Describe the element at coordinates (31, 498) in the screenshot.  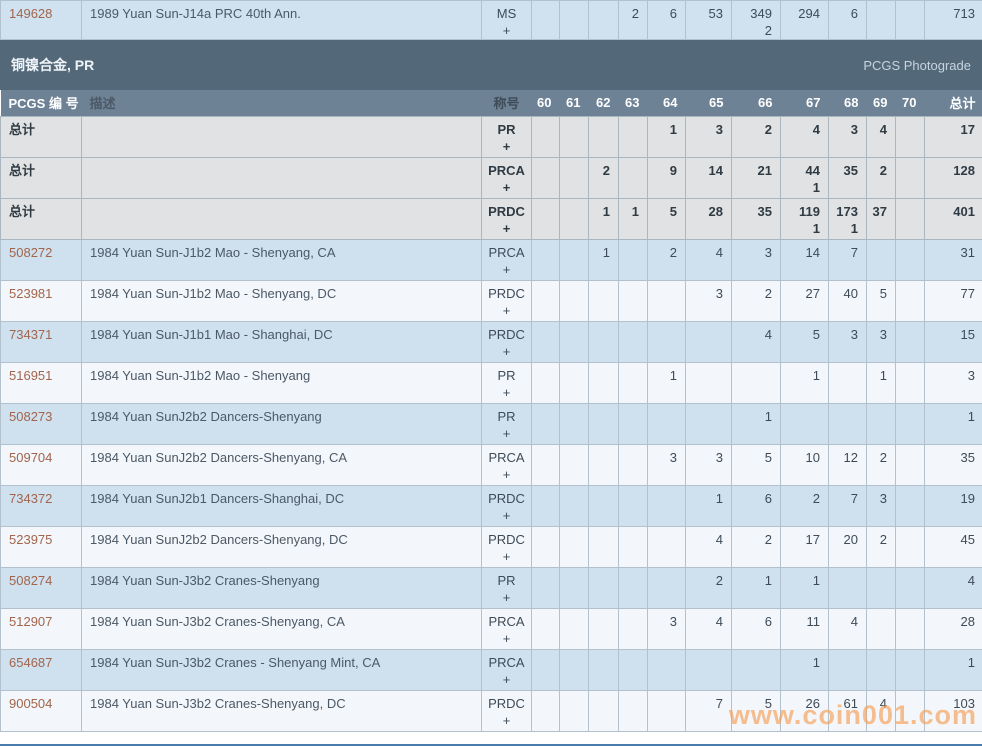
I see `pcgs-number-link: 734372` at that location.